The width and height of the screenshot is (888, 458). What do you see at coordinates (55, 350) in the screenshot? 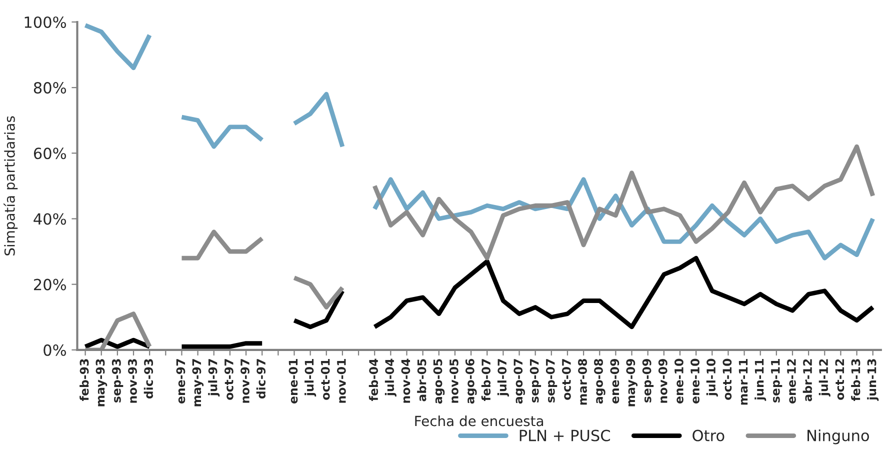
I see `y-tick-label: 0%` at bounding box center [55, 350].